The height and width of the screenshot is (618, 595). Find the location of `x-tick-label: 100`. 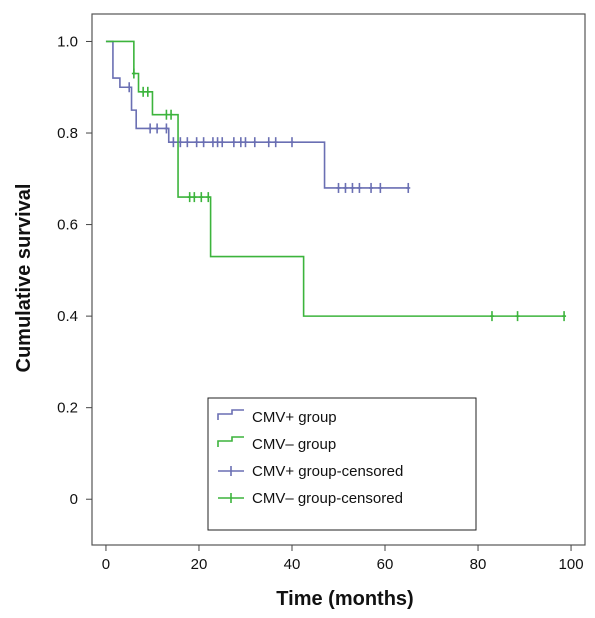

x-tick-label: 100 is located at coordinates (571, 564).